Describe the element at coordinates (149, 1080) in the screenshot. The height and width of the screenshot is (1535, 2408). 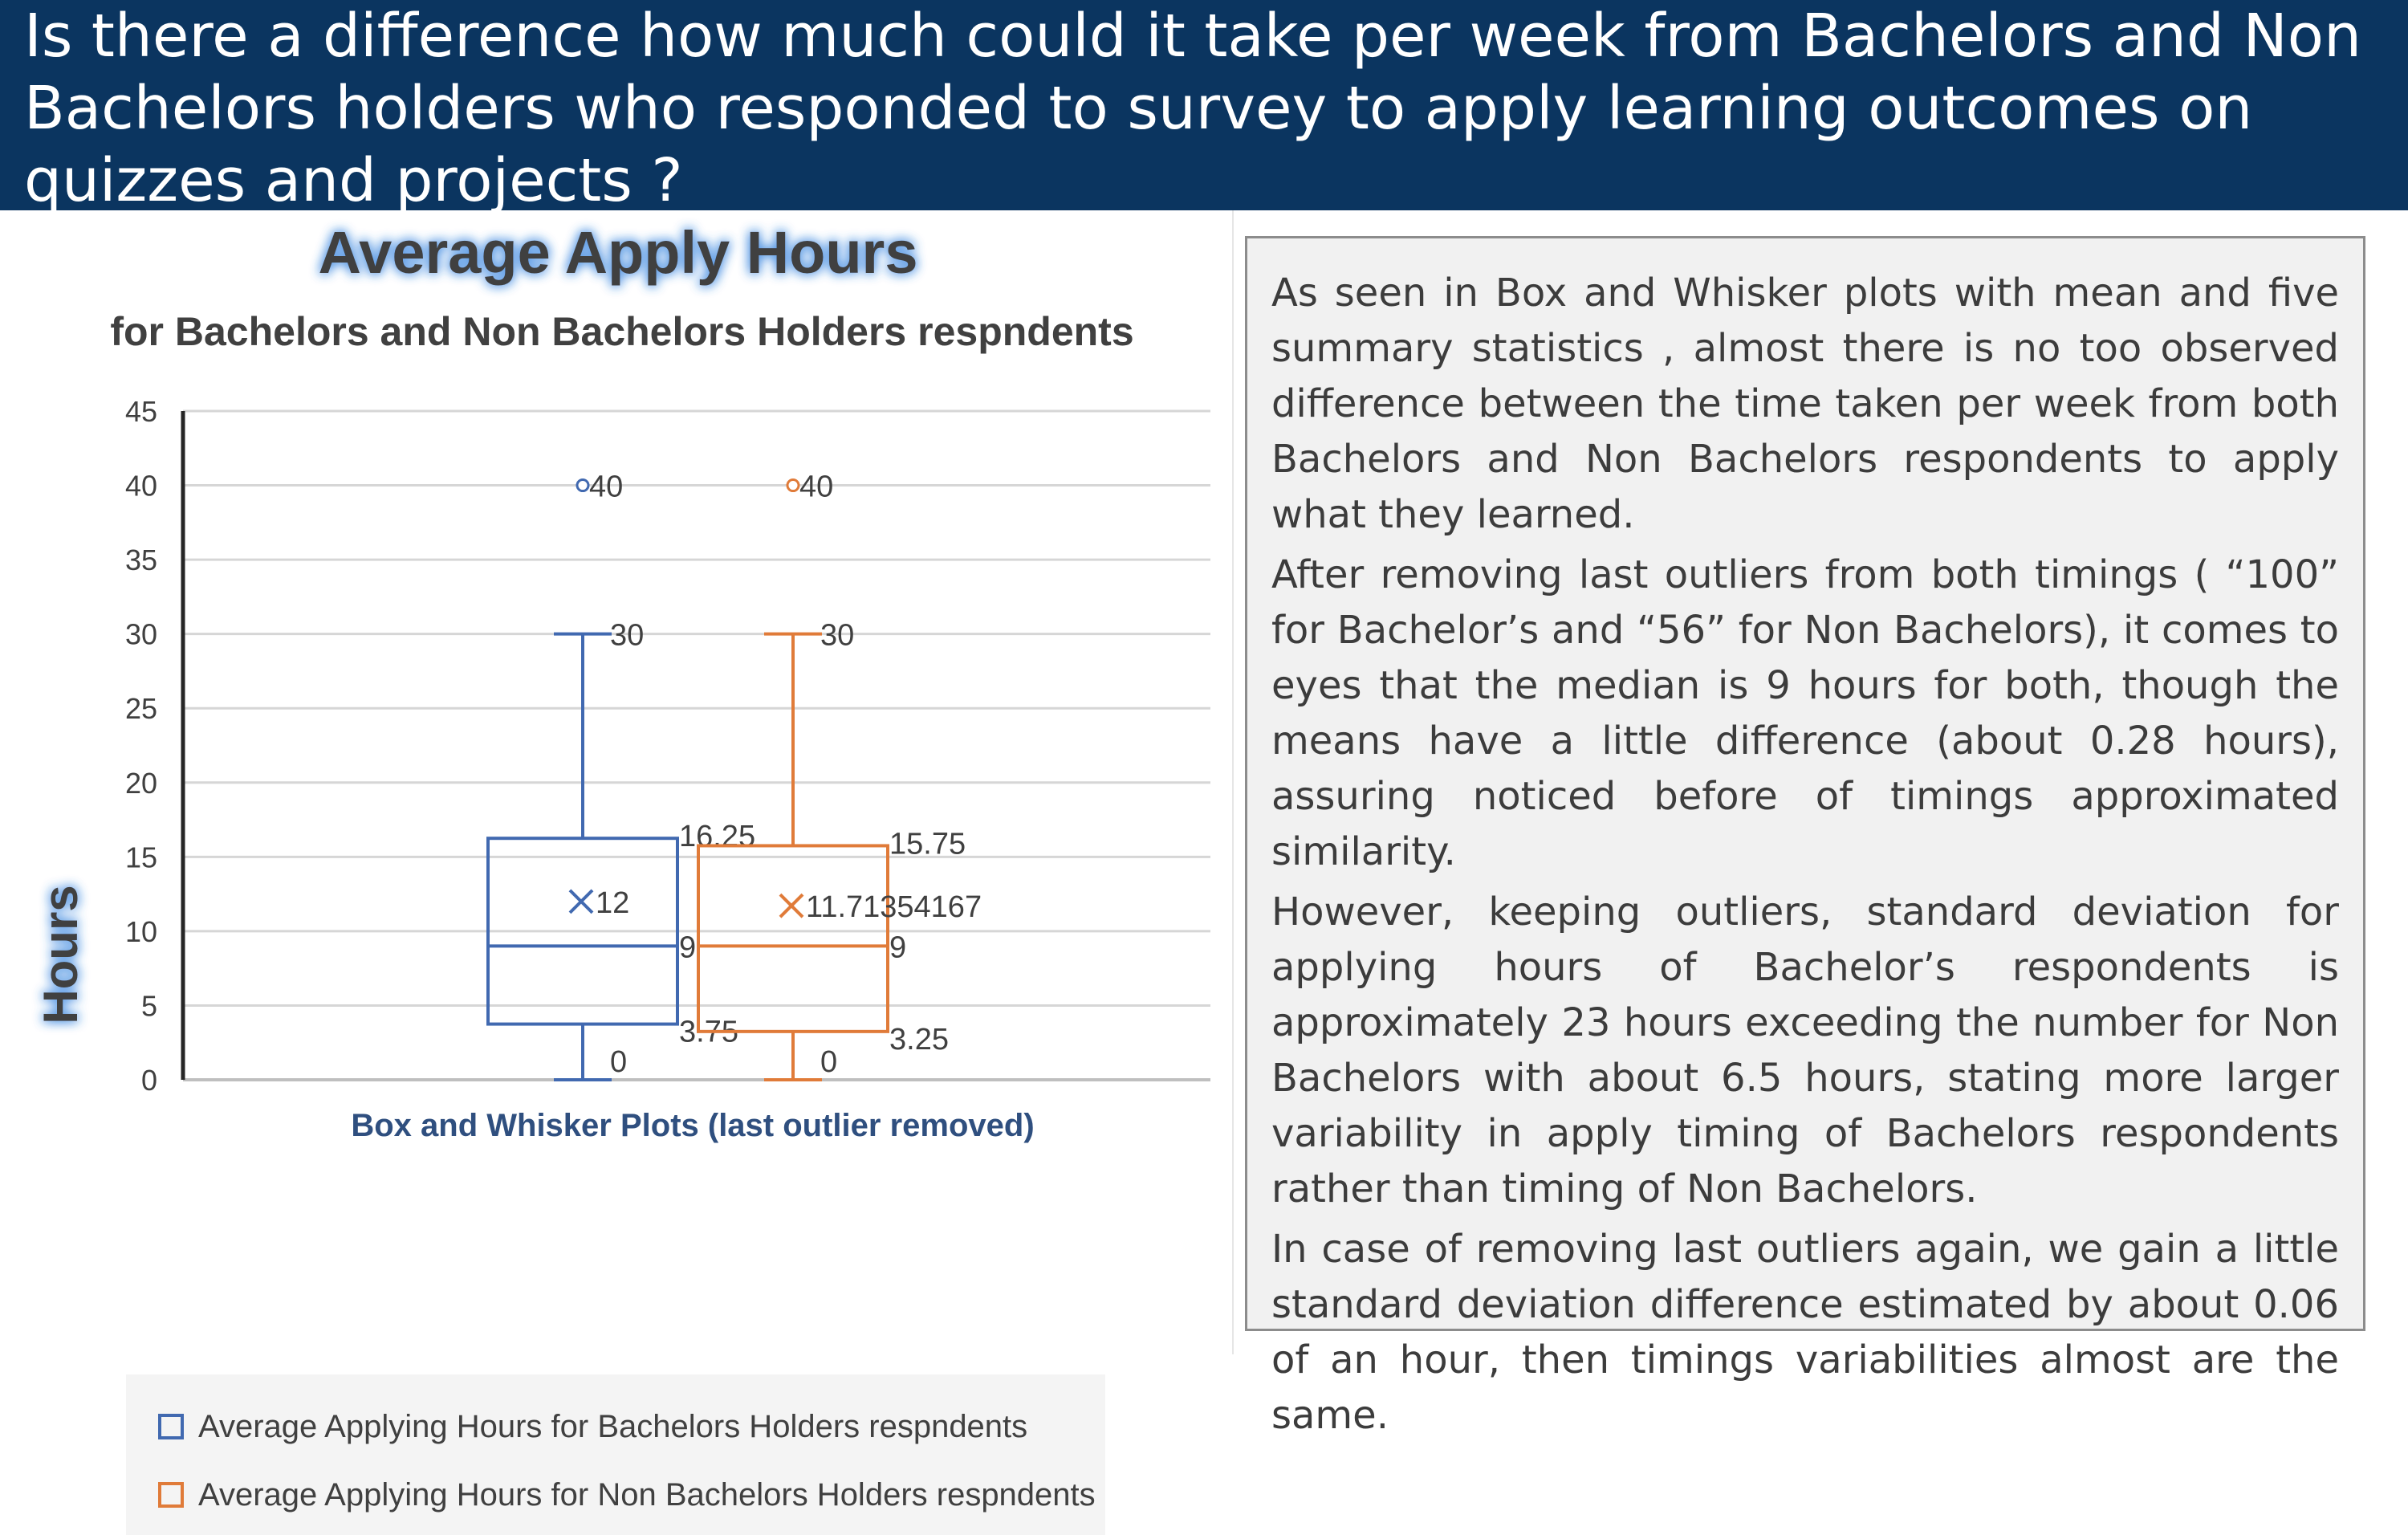
I see `y-tick-label: 0` at that location.